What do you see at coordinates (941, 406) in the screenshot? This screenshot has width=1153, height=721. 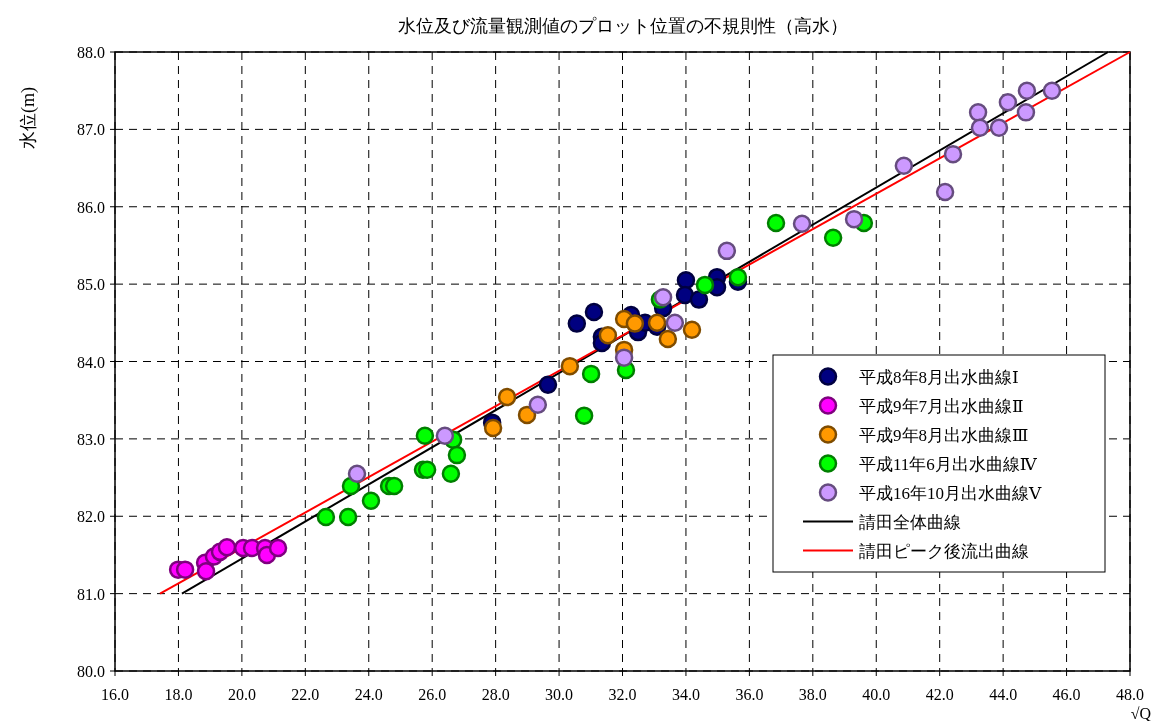 I see `legend-label: 平成9年7月出水曲線Ⅱ` at bounding box center [941, 406].